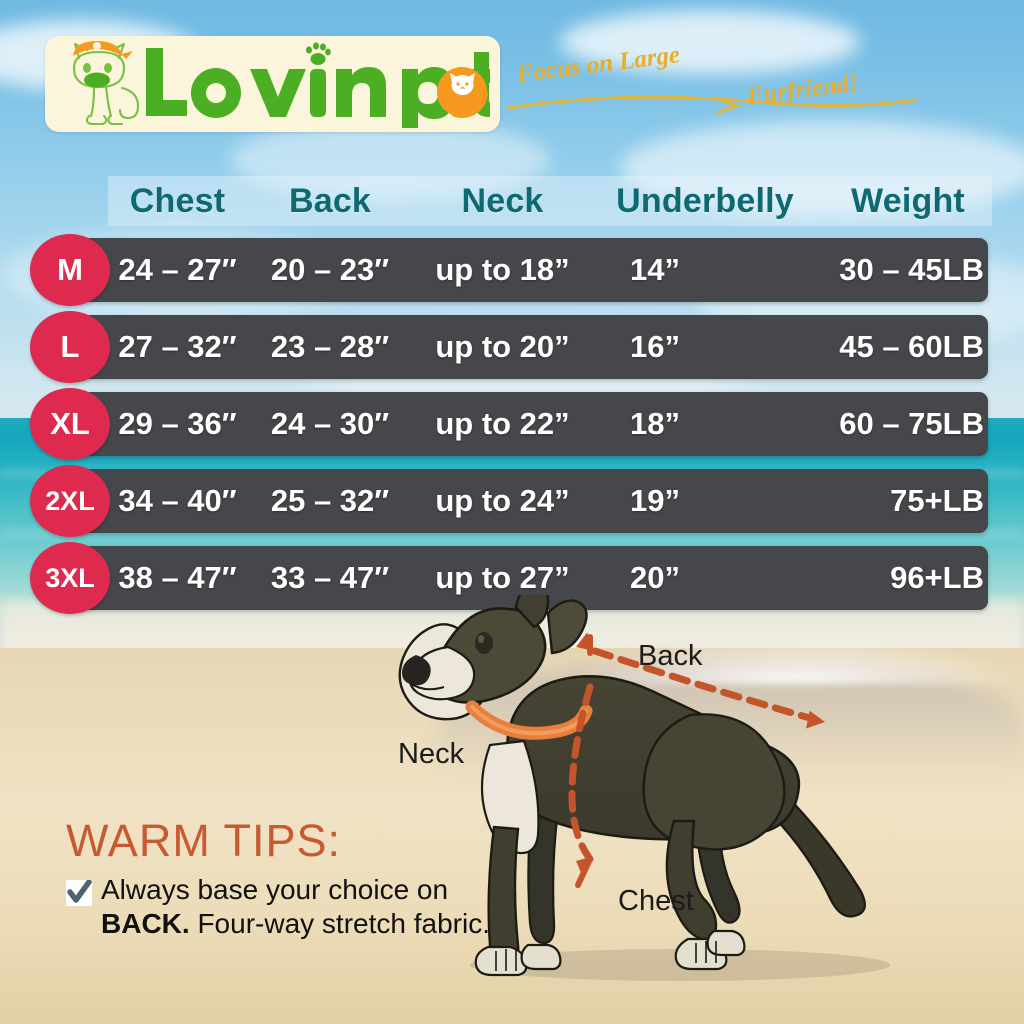 The image size is (1024, 1024). What do you see at coordinates (330, 577) in the screenshot?
I see `cell-back: 33 – 47″` at bounding box center [330, 577].